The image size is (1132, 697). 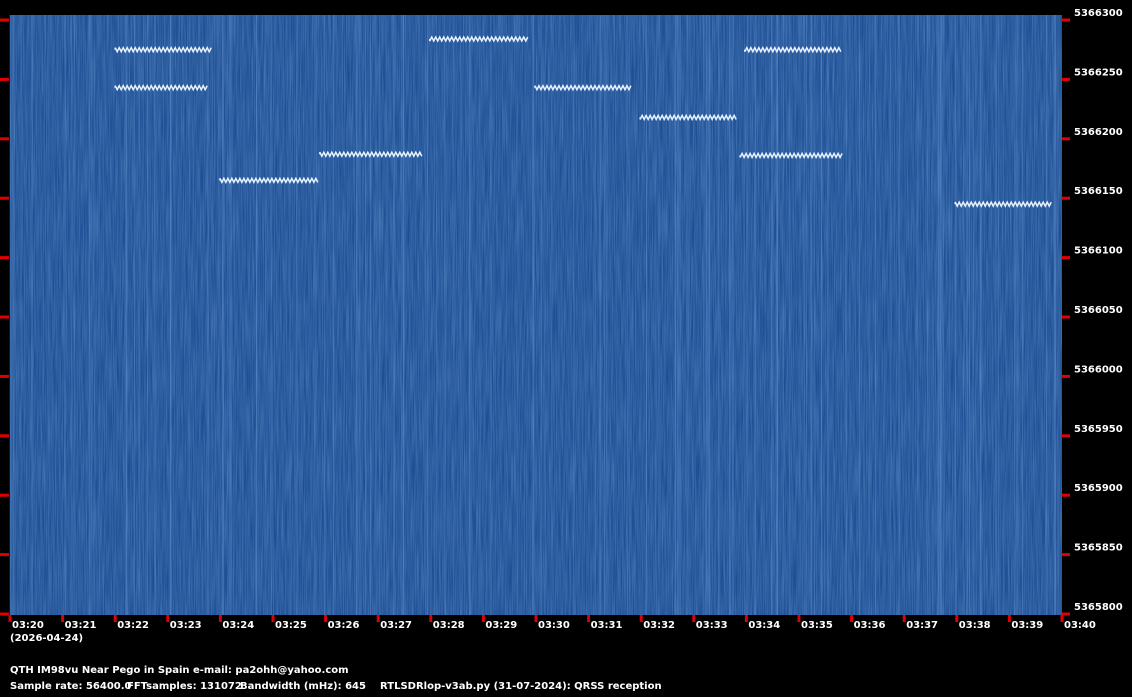 What do you see at coordinates (607, 625) in the screenshot?
I see `x-tick-label: 03:31` at bounding box center [607, 625].